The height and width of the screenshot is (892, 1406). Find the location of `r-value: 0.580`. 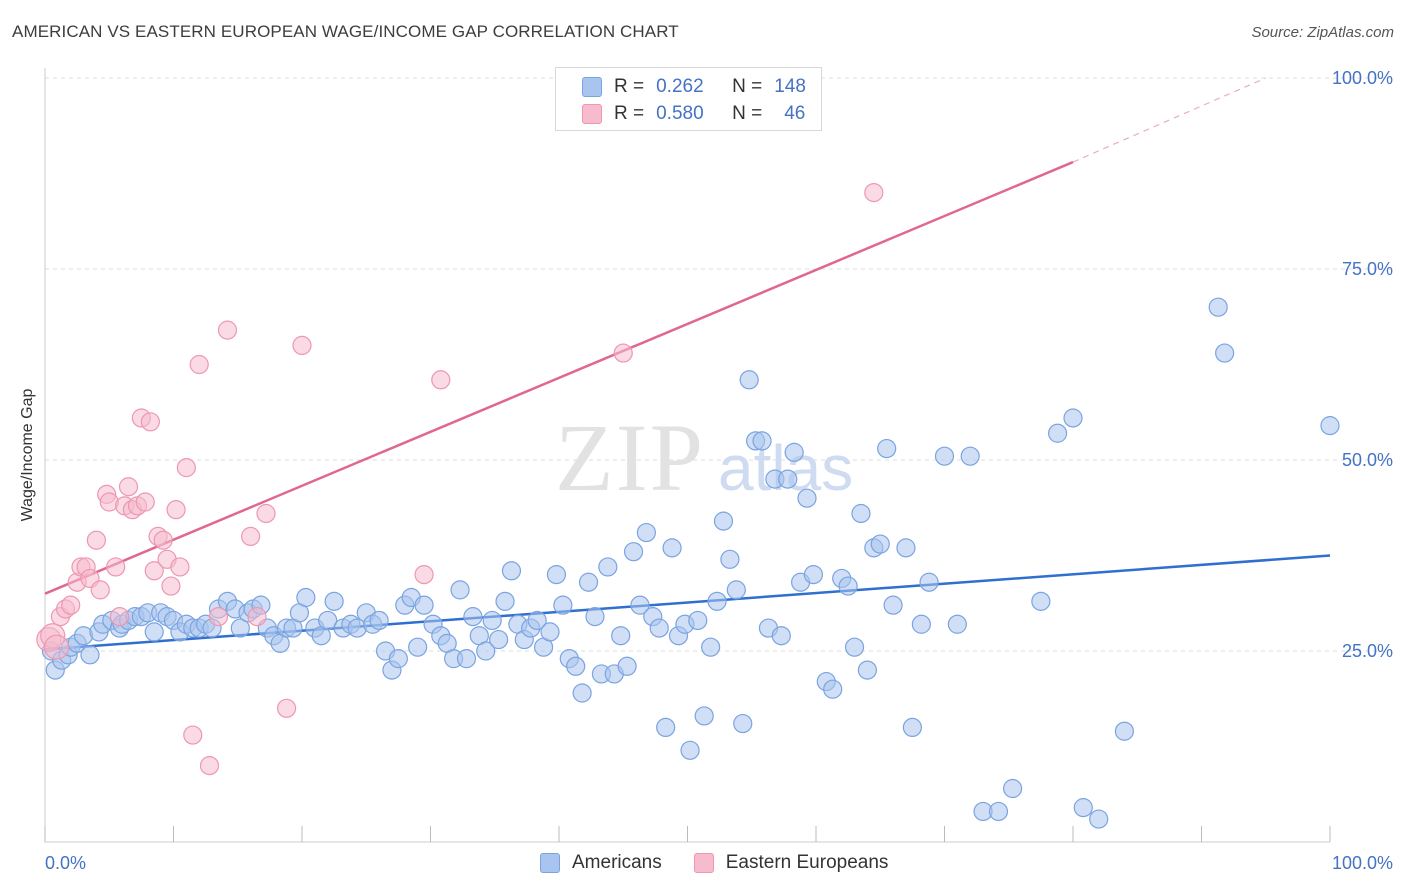

r-value: 0.580 is located at coordinates (680, 113).